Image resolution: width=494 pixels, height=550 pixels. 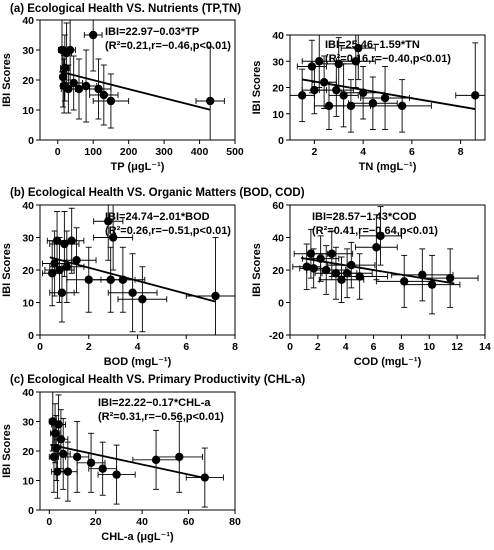 What do you see at coordinates (364, 217) in the screenshot?
I see `regression-equation-cod: IBI=28.57−1.43*COD` at bounding box center [364, 217].